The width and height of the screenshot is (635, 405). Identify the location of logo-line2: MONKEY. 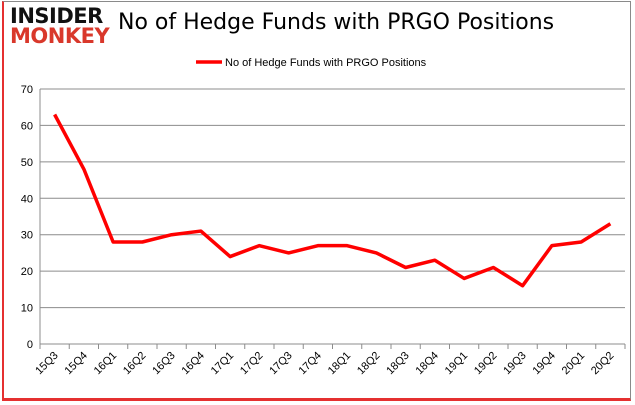
(60, 36).